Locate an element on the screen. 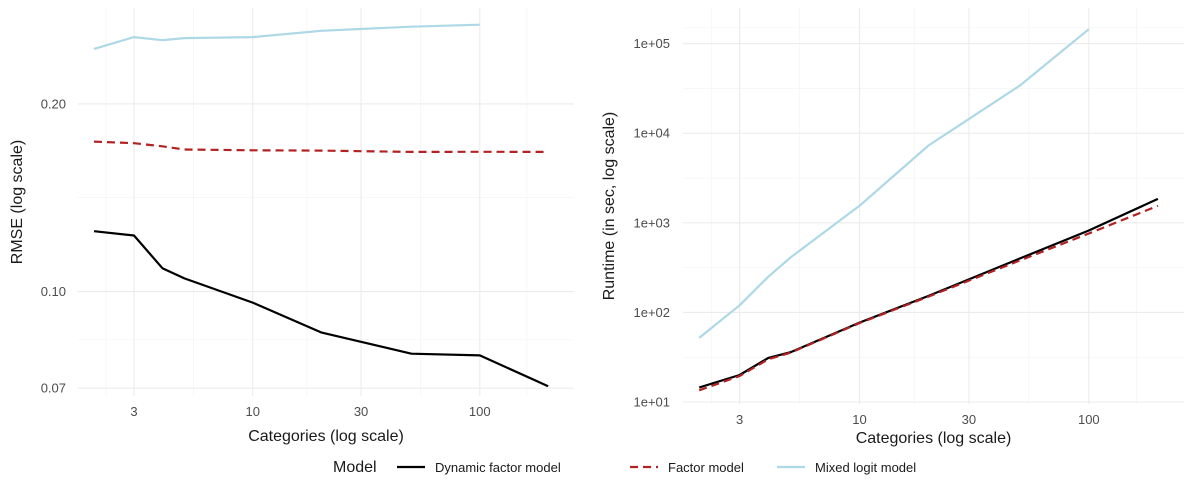 The height and width of the screenshot is (481, 1190). y-tick-label: 0.10 is located at coordinates (53, 291).